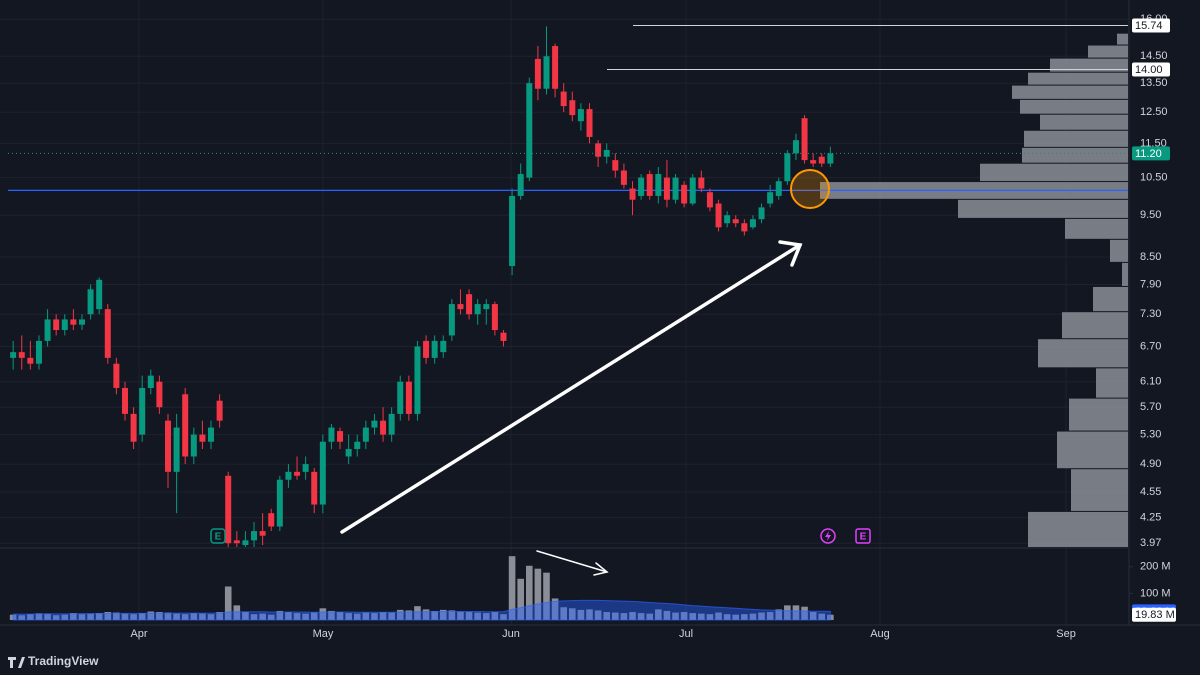 This screenshot has height=675, width=1200. What do you see at coordinates (686, 634) in the screenshot?
I see `x-tick-label: Jul` at bounding box center [686, 634].